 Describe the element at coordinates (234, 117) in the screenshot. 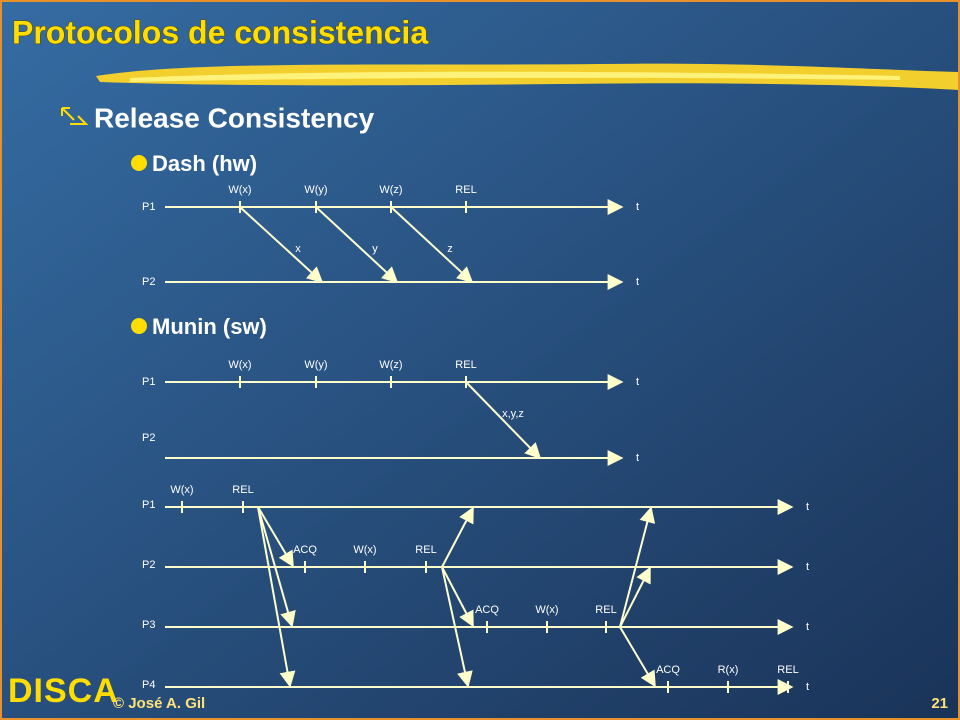

I see `bullet-text: Release Consistency` at that location.